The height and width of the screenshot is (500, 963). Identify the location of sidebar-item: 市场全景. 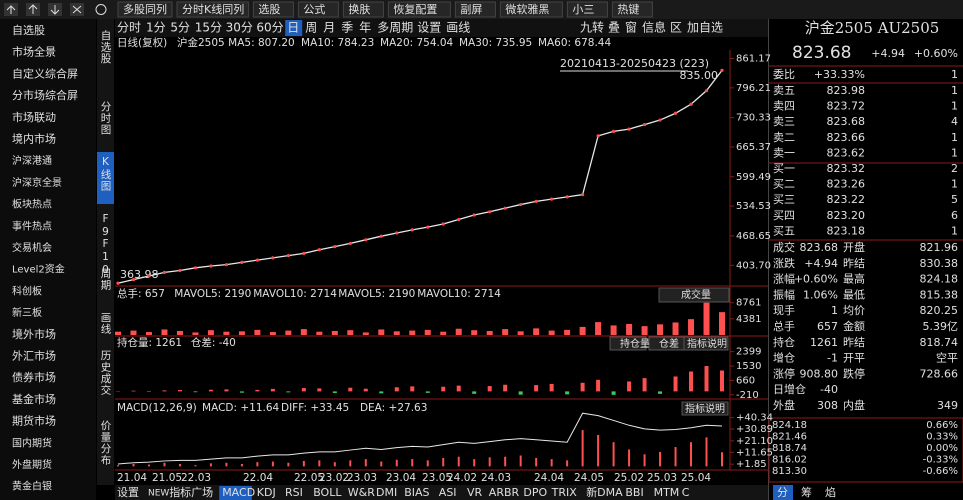
(34, 52).